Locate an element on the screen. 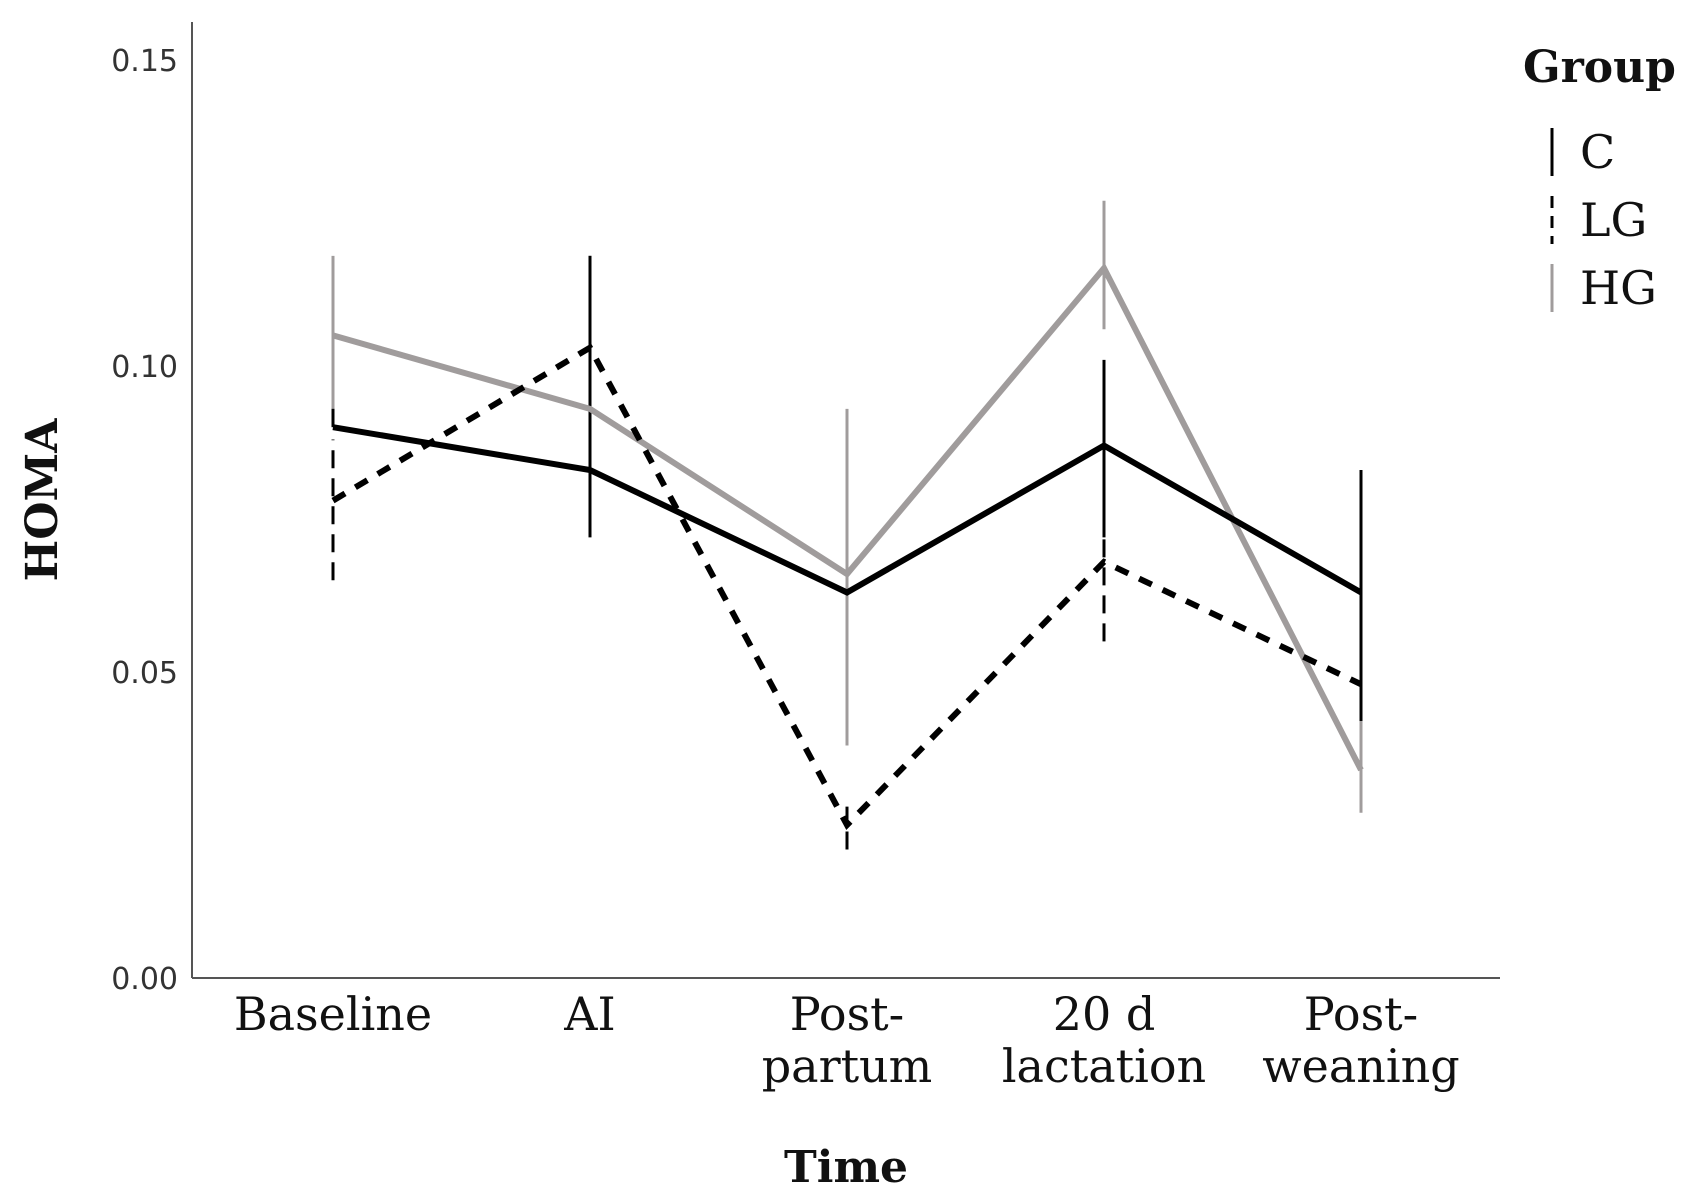 The width and height of the screenshot is (1690, 1200). x-axis-title: Time is located at coordinates (846, 1167).